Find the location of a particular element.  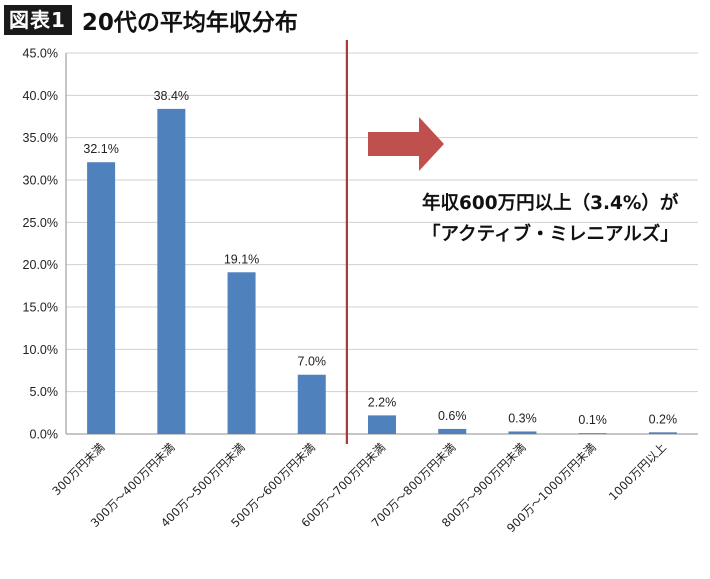

chart-header: 図表1 20代の平均年収分布 is located at coordinates (151, 20).